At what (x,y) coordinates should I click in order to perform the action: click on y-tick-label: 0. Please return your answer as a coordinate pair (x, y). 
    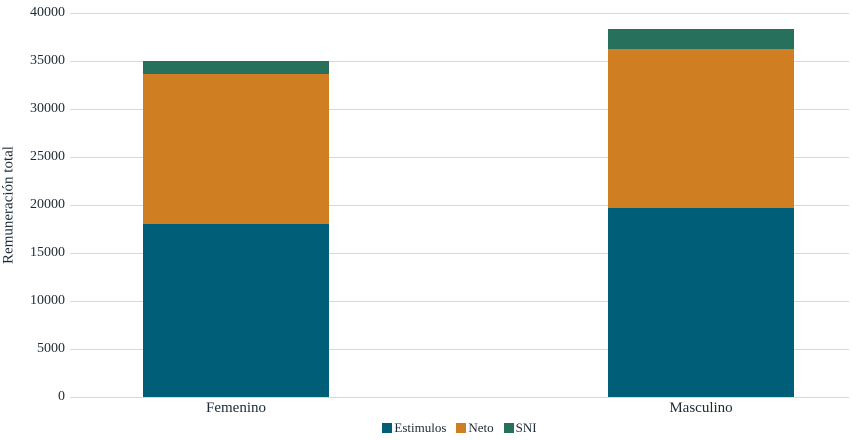
    Looking at the image, I should click on (61, 396).